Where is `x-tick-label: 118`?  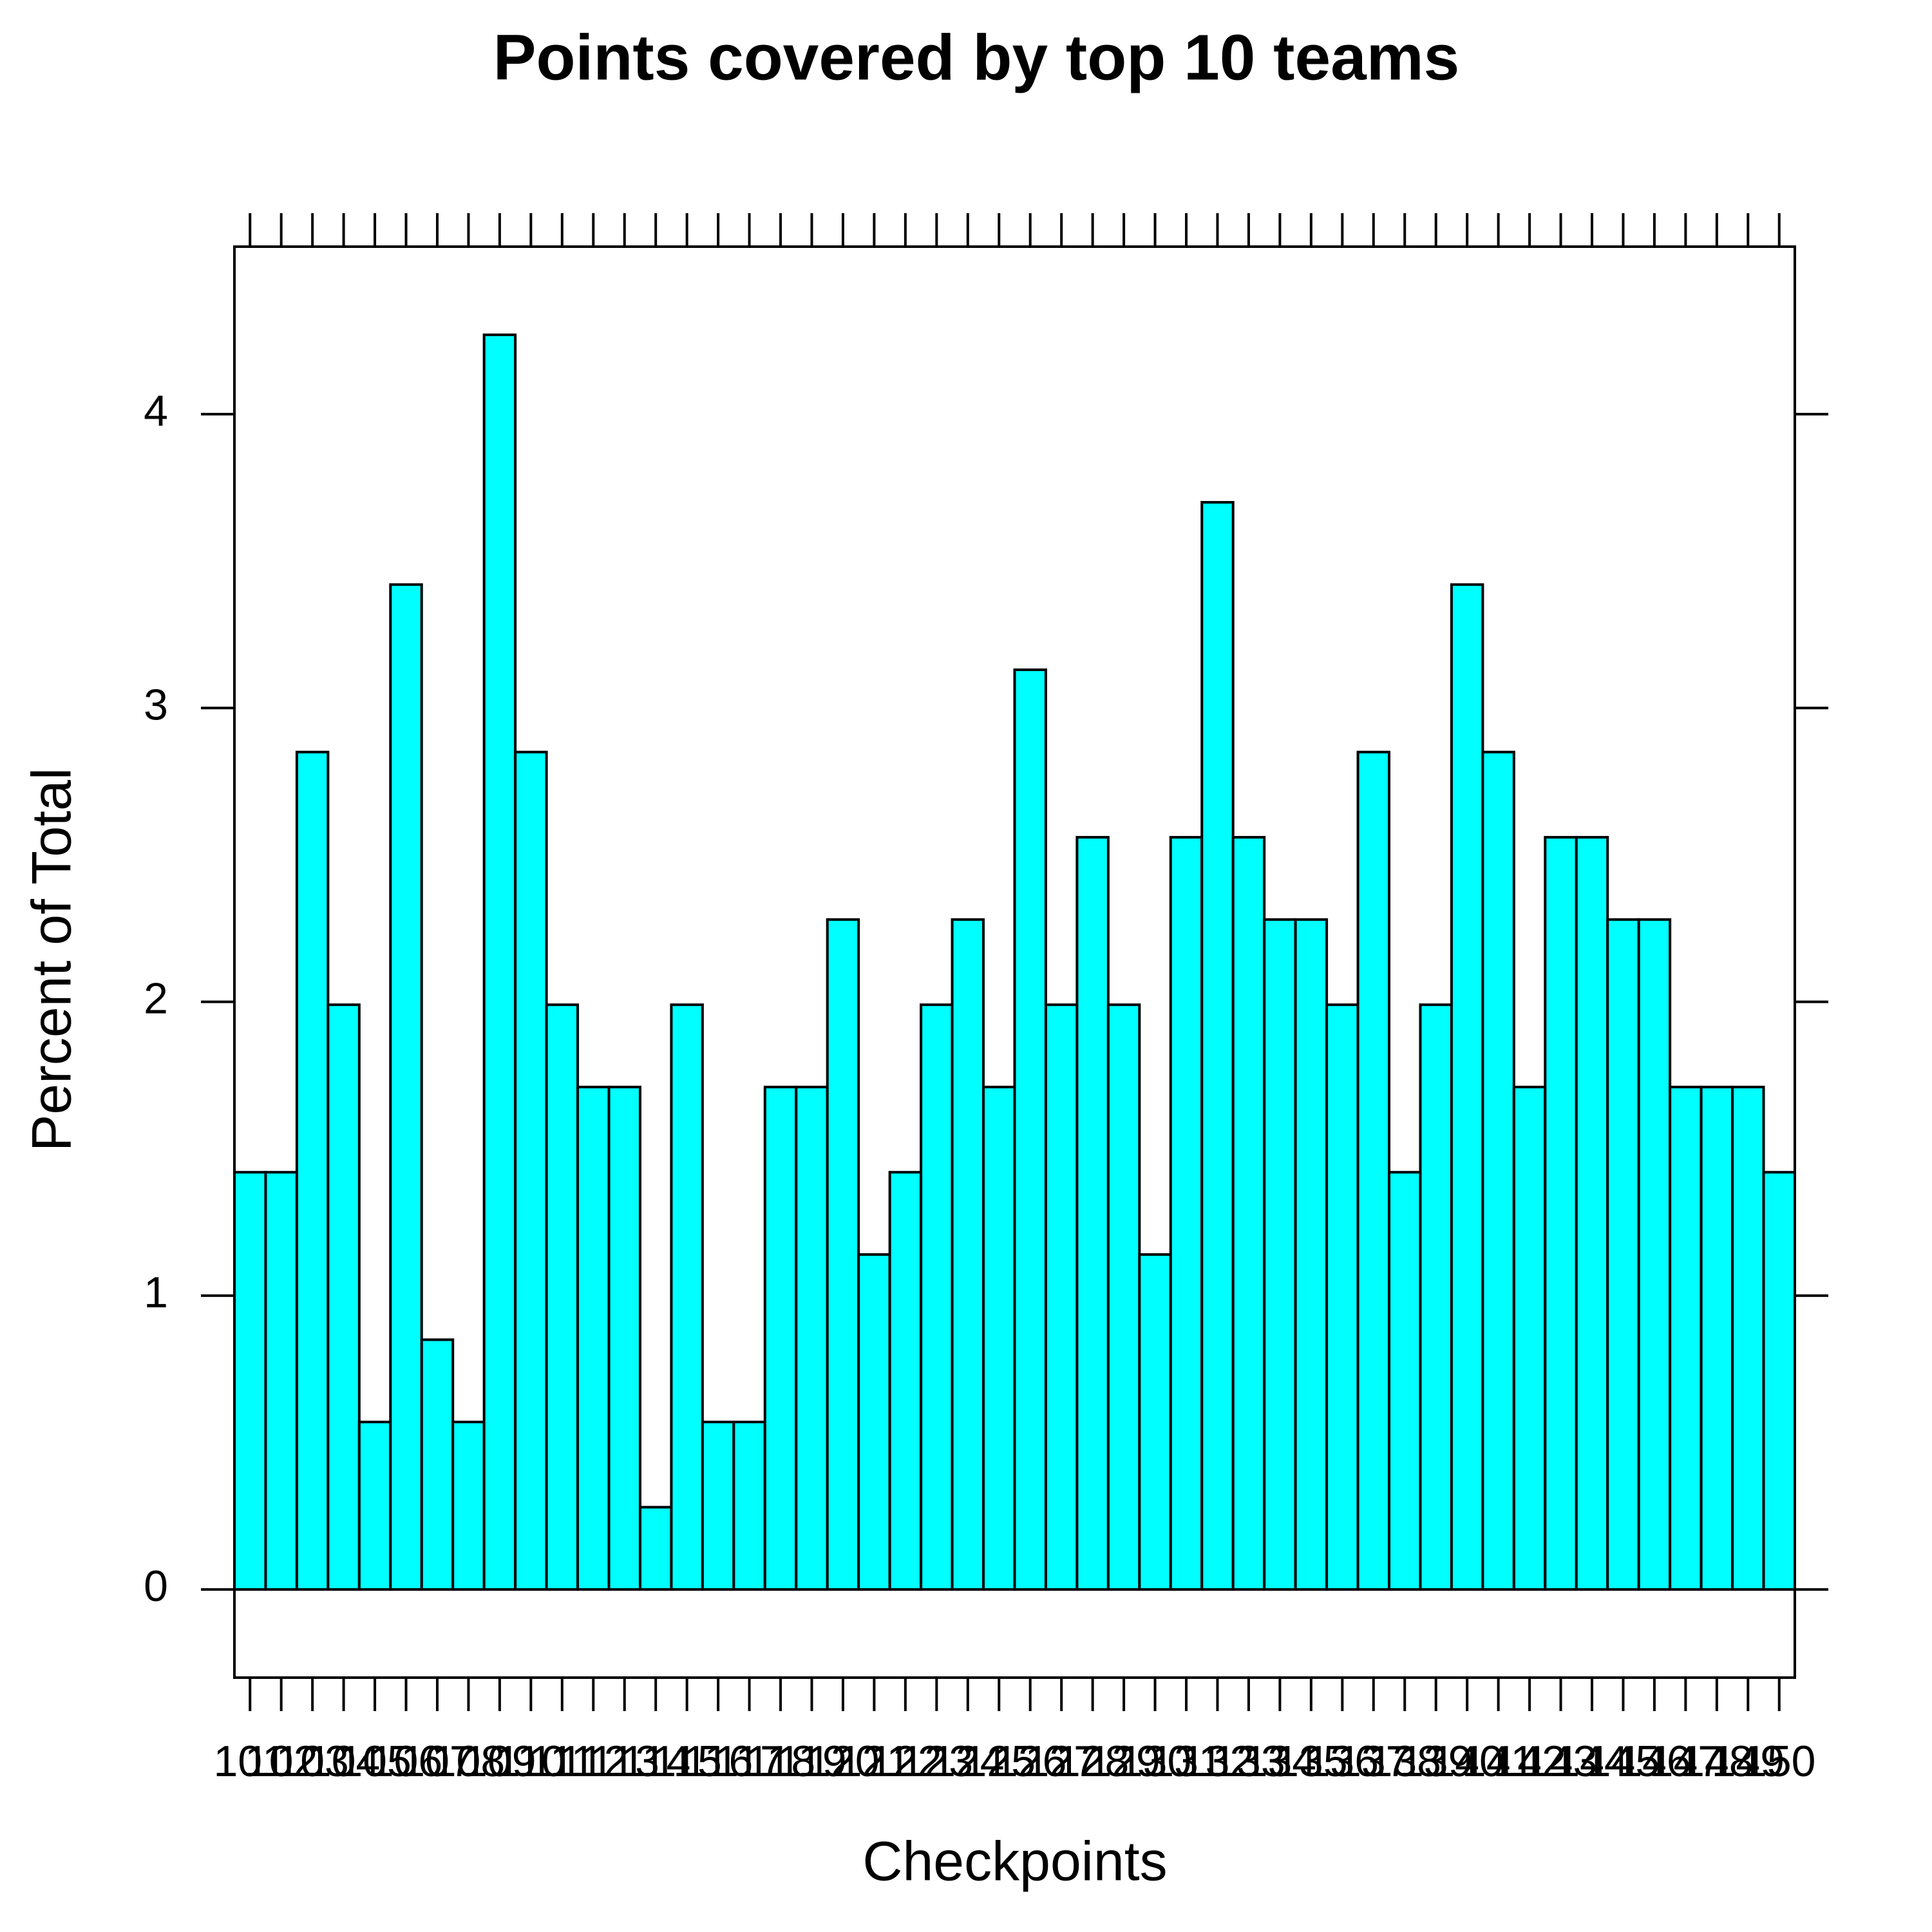
x-tick-label: 118 is located at coordinates (781, 1762).